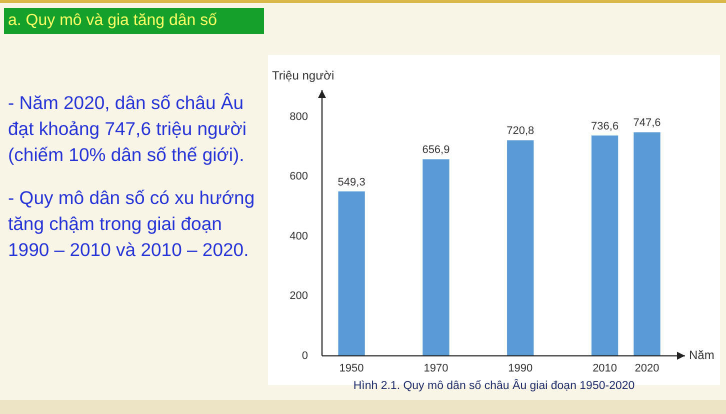 This screenshot has height=414, width=726. What do you see at coordinates (520, 368) in the screenshot?
I see `x-tick-label: 1990` at bounding box center [520, 368].